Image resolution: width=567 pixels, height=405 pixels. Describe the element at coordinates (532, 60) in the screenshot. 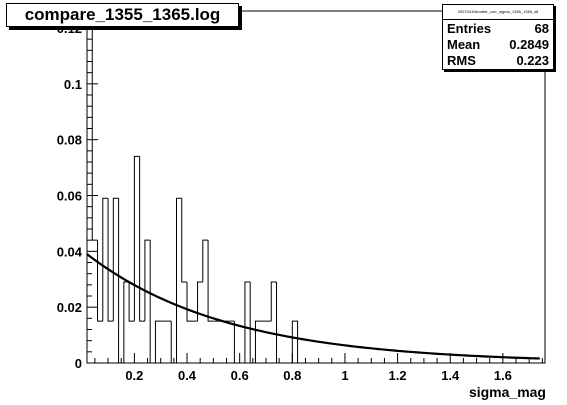

I see `stats-rms-value: 0.223` at that location.